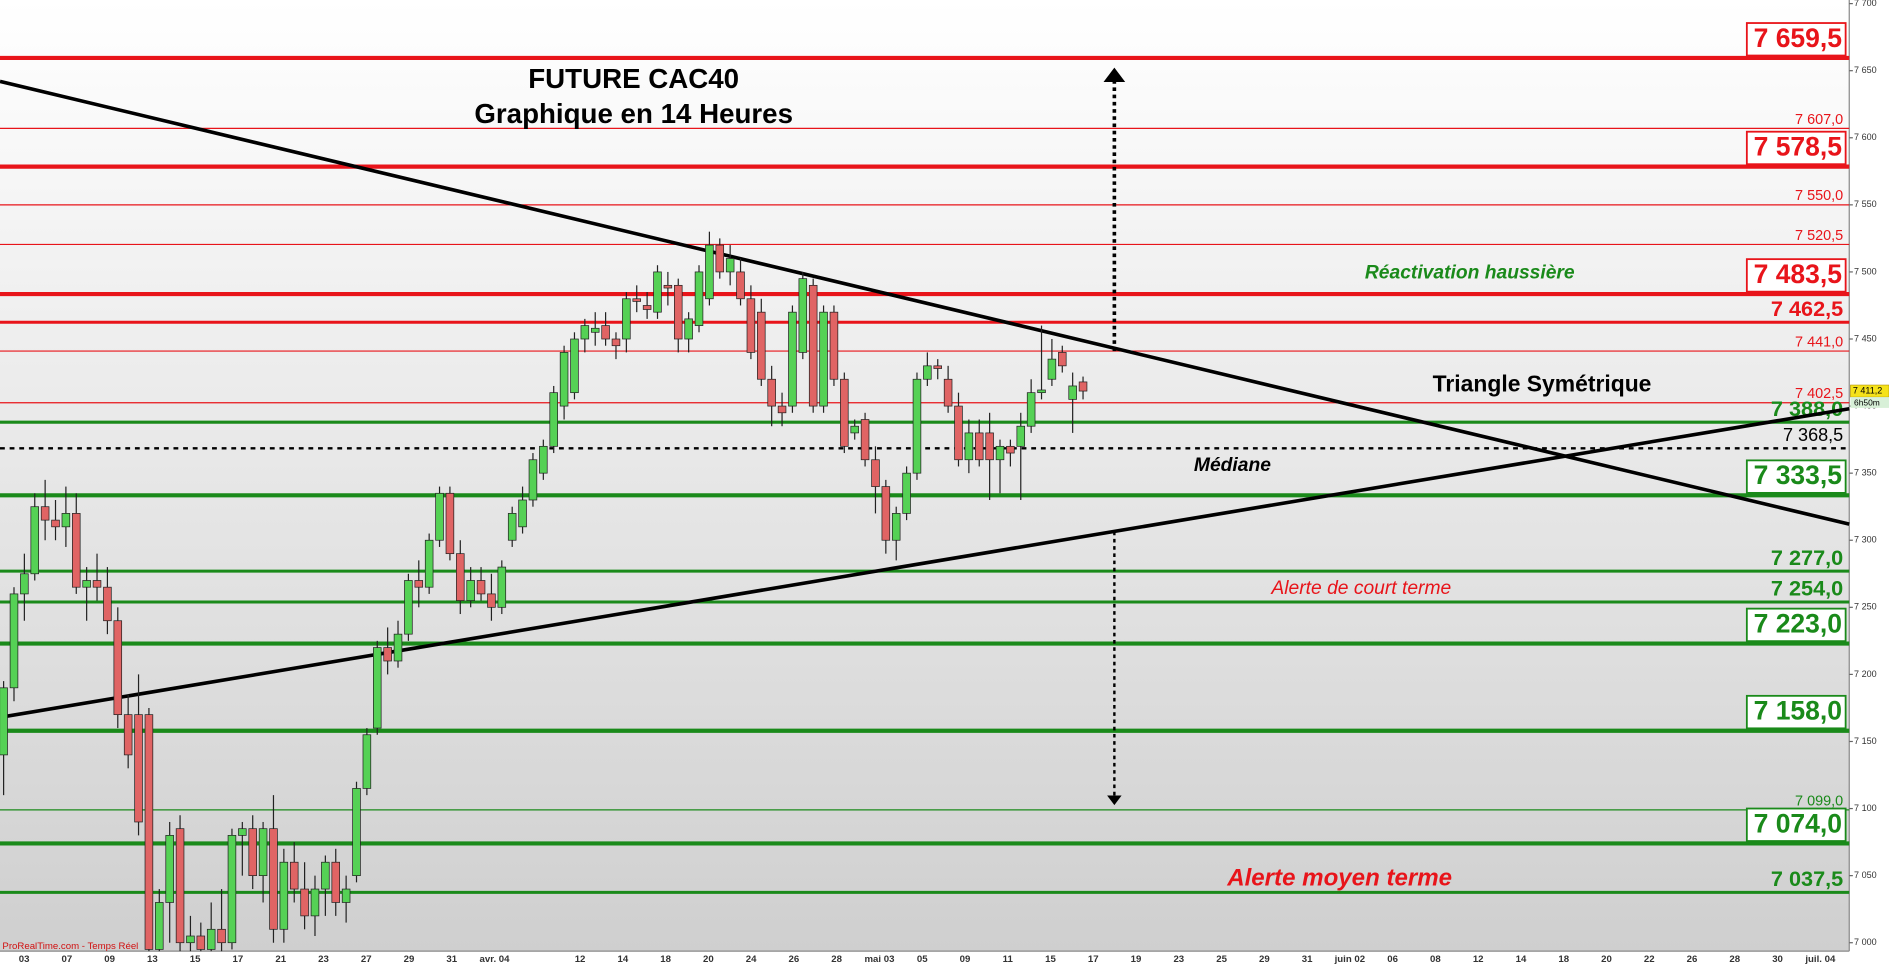  Describe the element at coordinates (1865, 137) in the screenshot. I see `y-tick-label: 7 600` at that location.